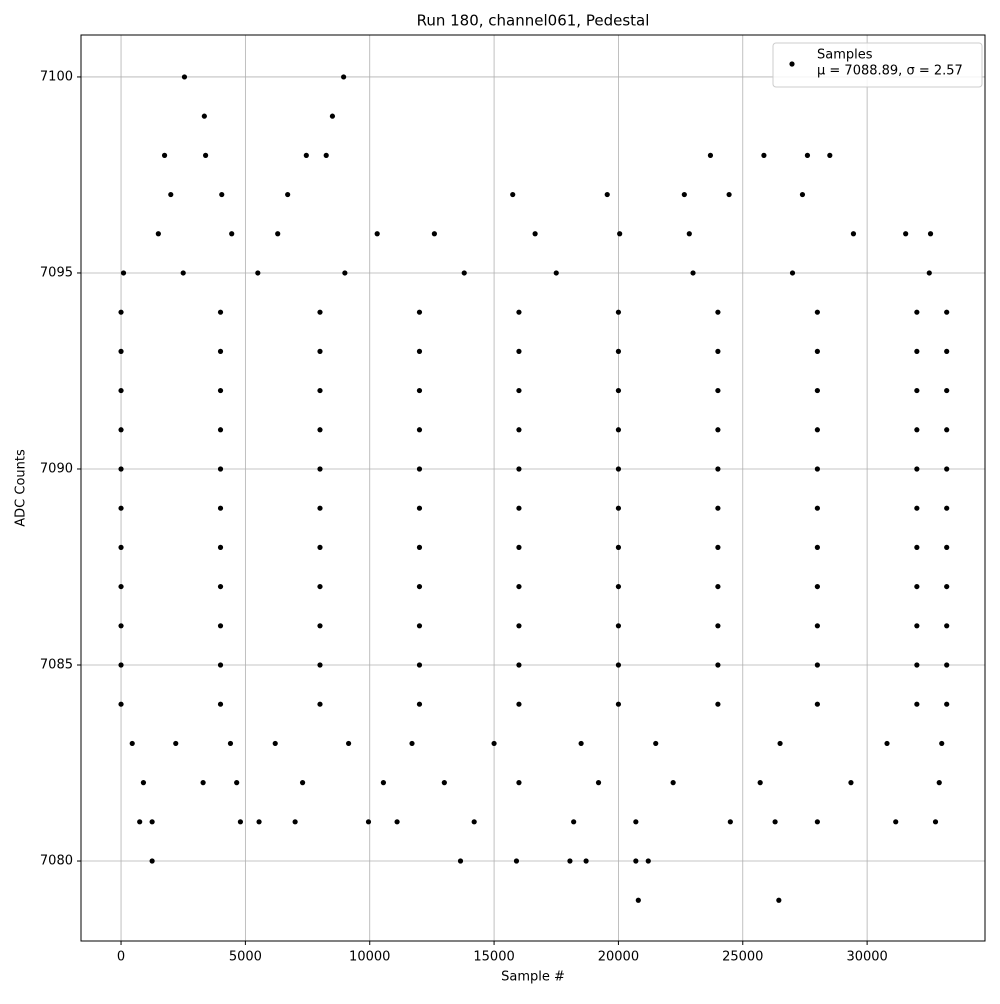  Describe the element at coordinates (56, 272) in the screenshot. I see `y-tick-label: 7095` at that location.